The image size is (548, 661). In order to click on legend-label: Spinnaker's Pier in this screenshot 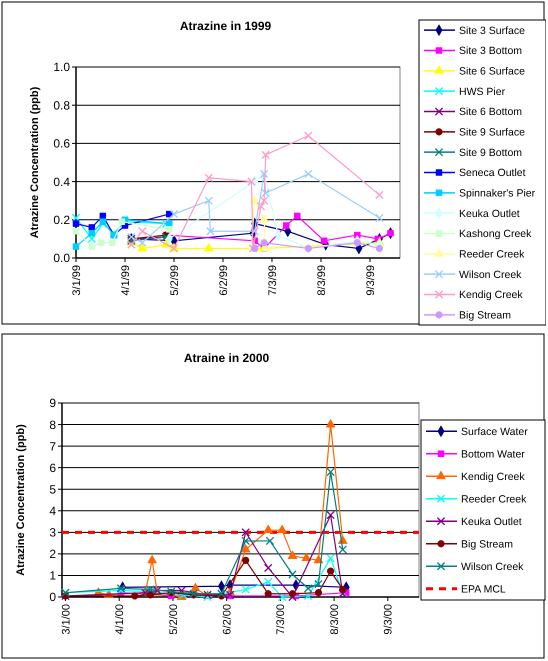, I will do `click(497, 194)`.